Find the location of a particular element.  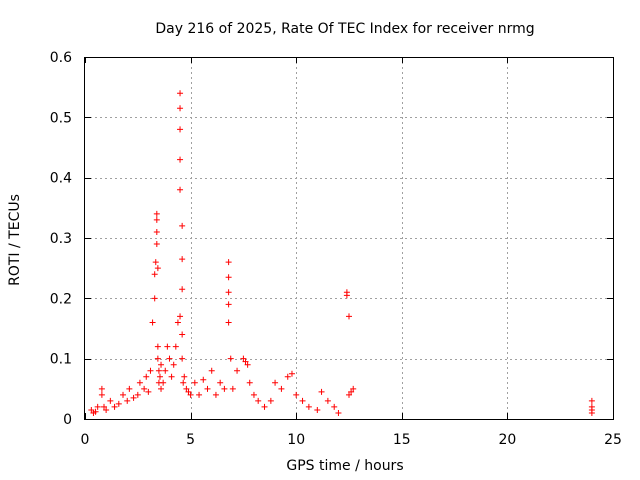

y-axis-label: ROTI / TECUs is located at coordinates (15, 240).